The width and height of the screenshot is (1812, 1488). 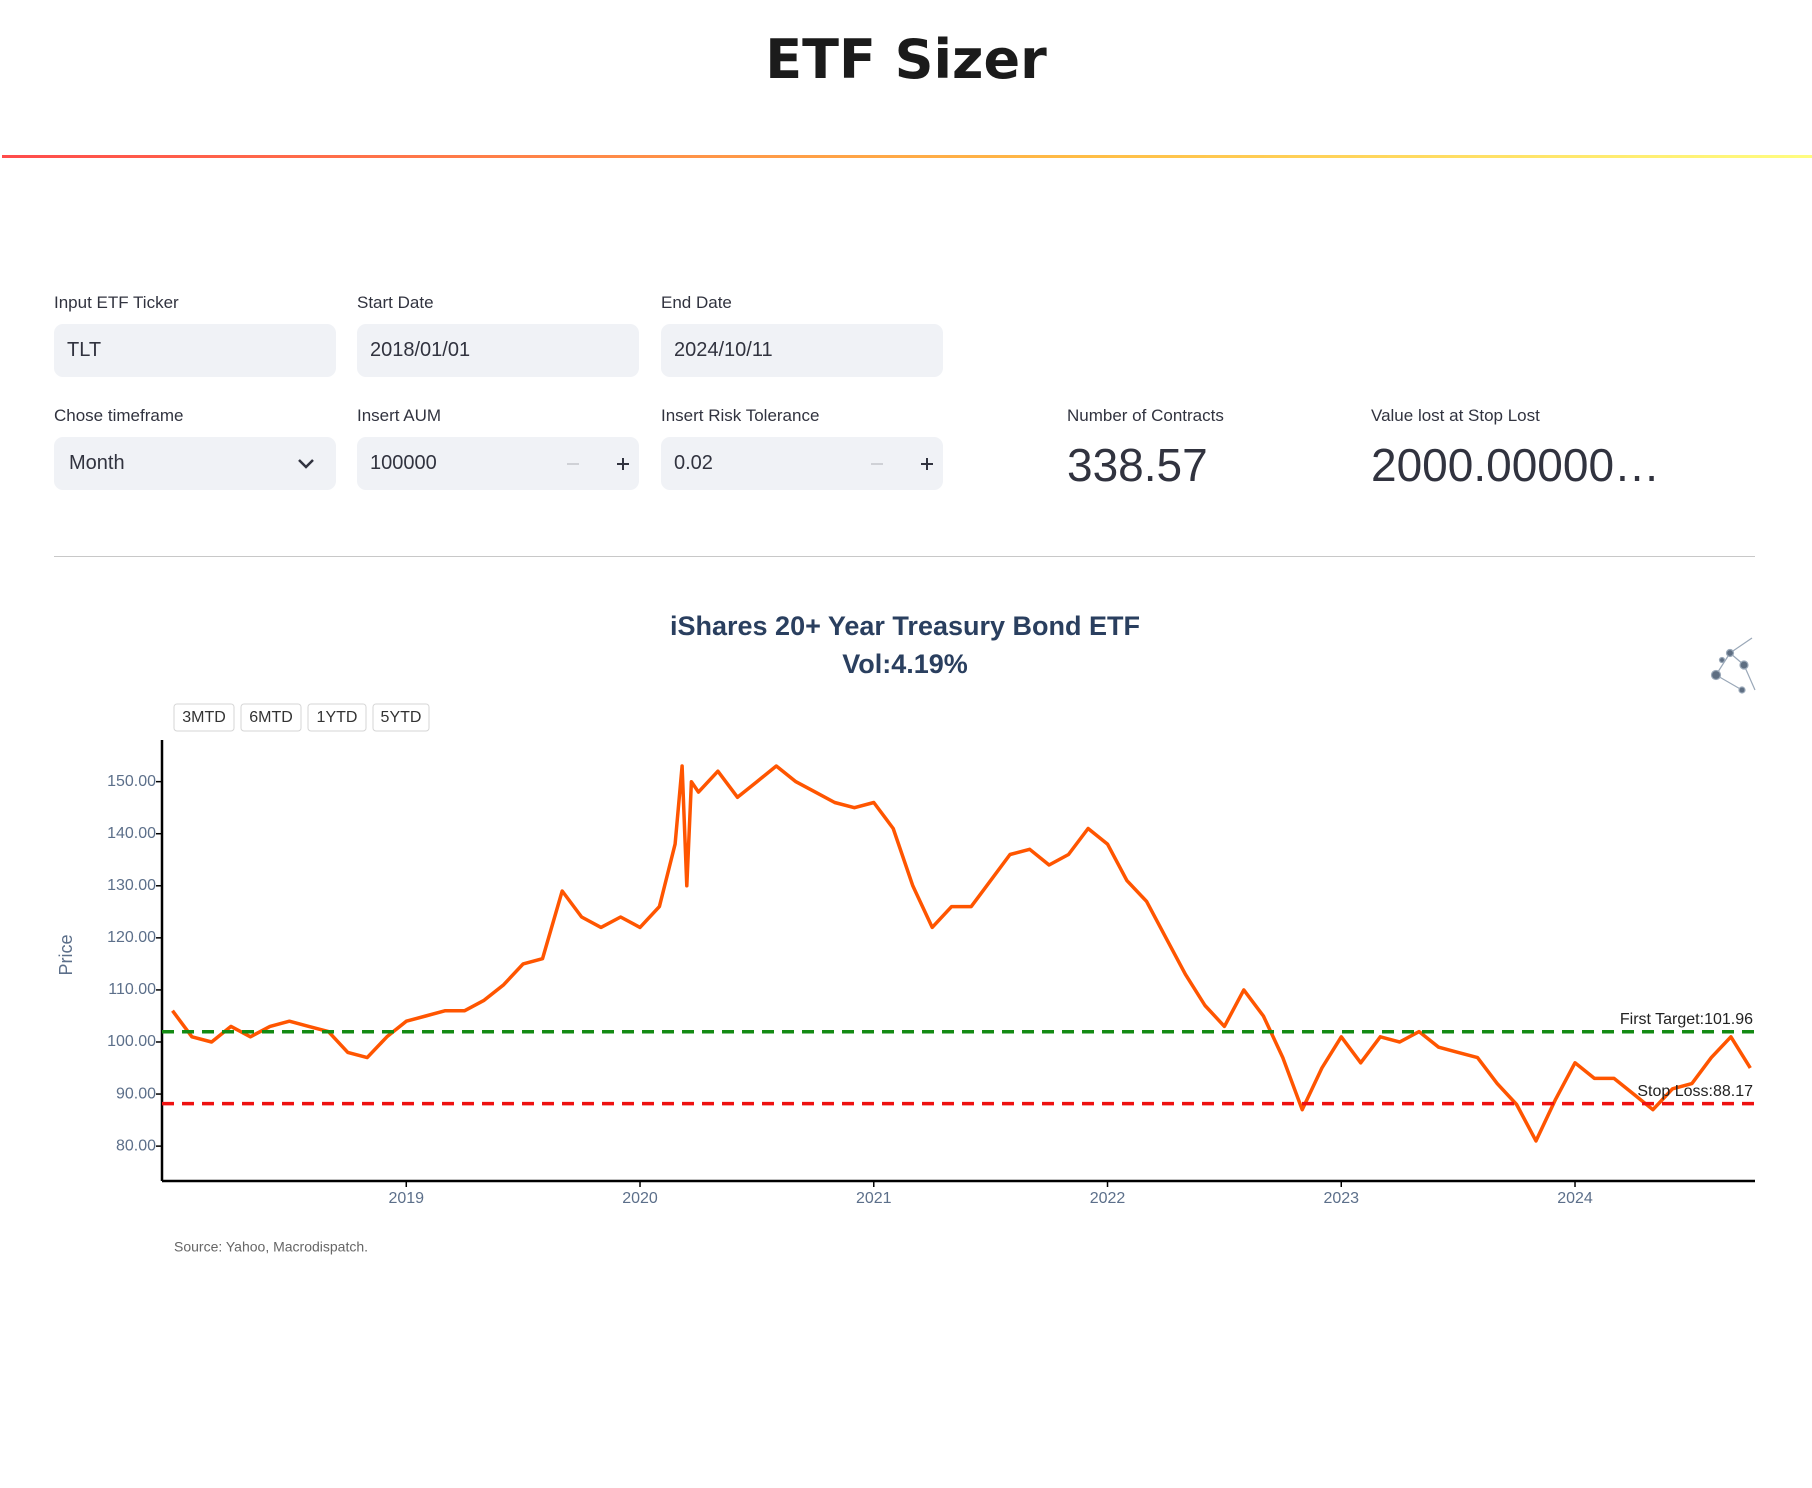 I want to click on date-input: 2018/01/01, so click(x=498, y=350).